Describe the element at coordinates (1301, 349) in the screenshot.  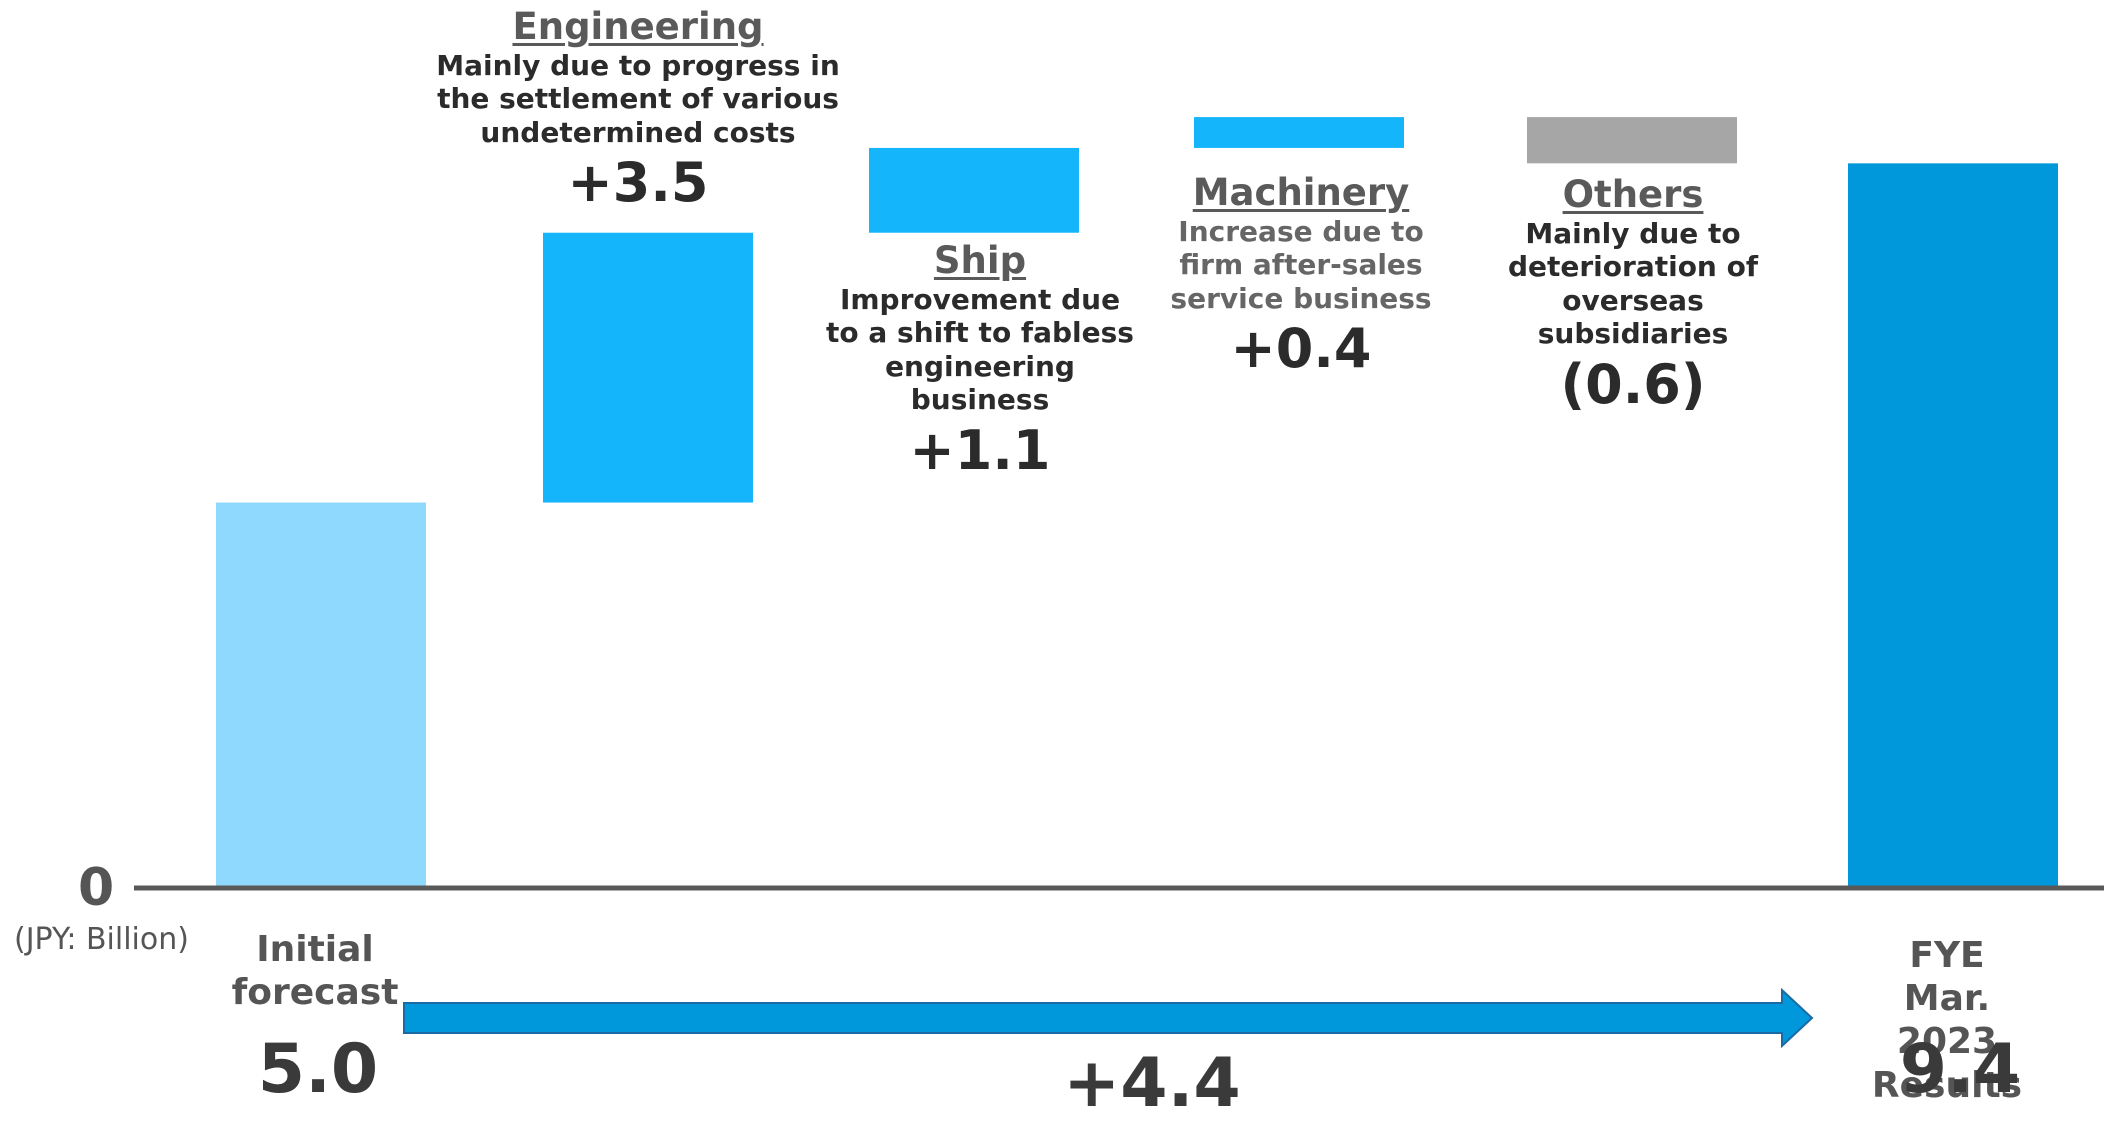
I see `machinery-value: +0.4` at that location.